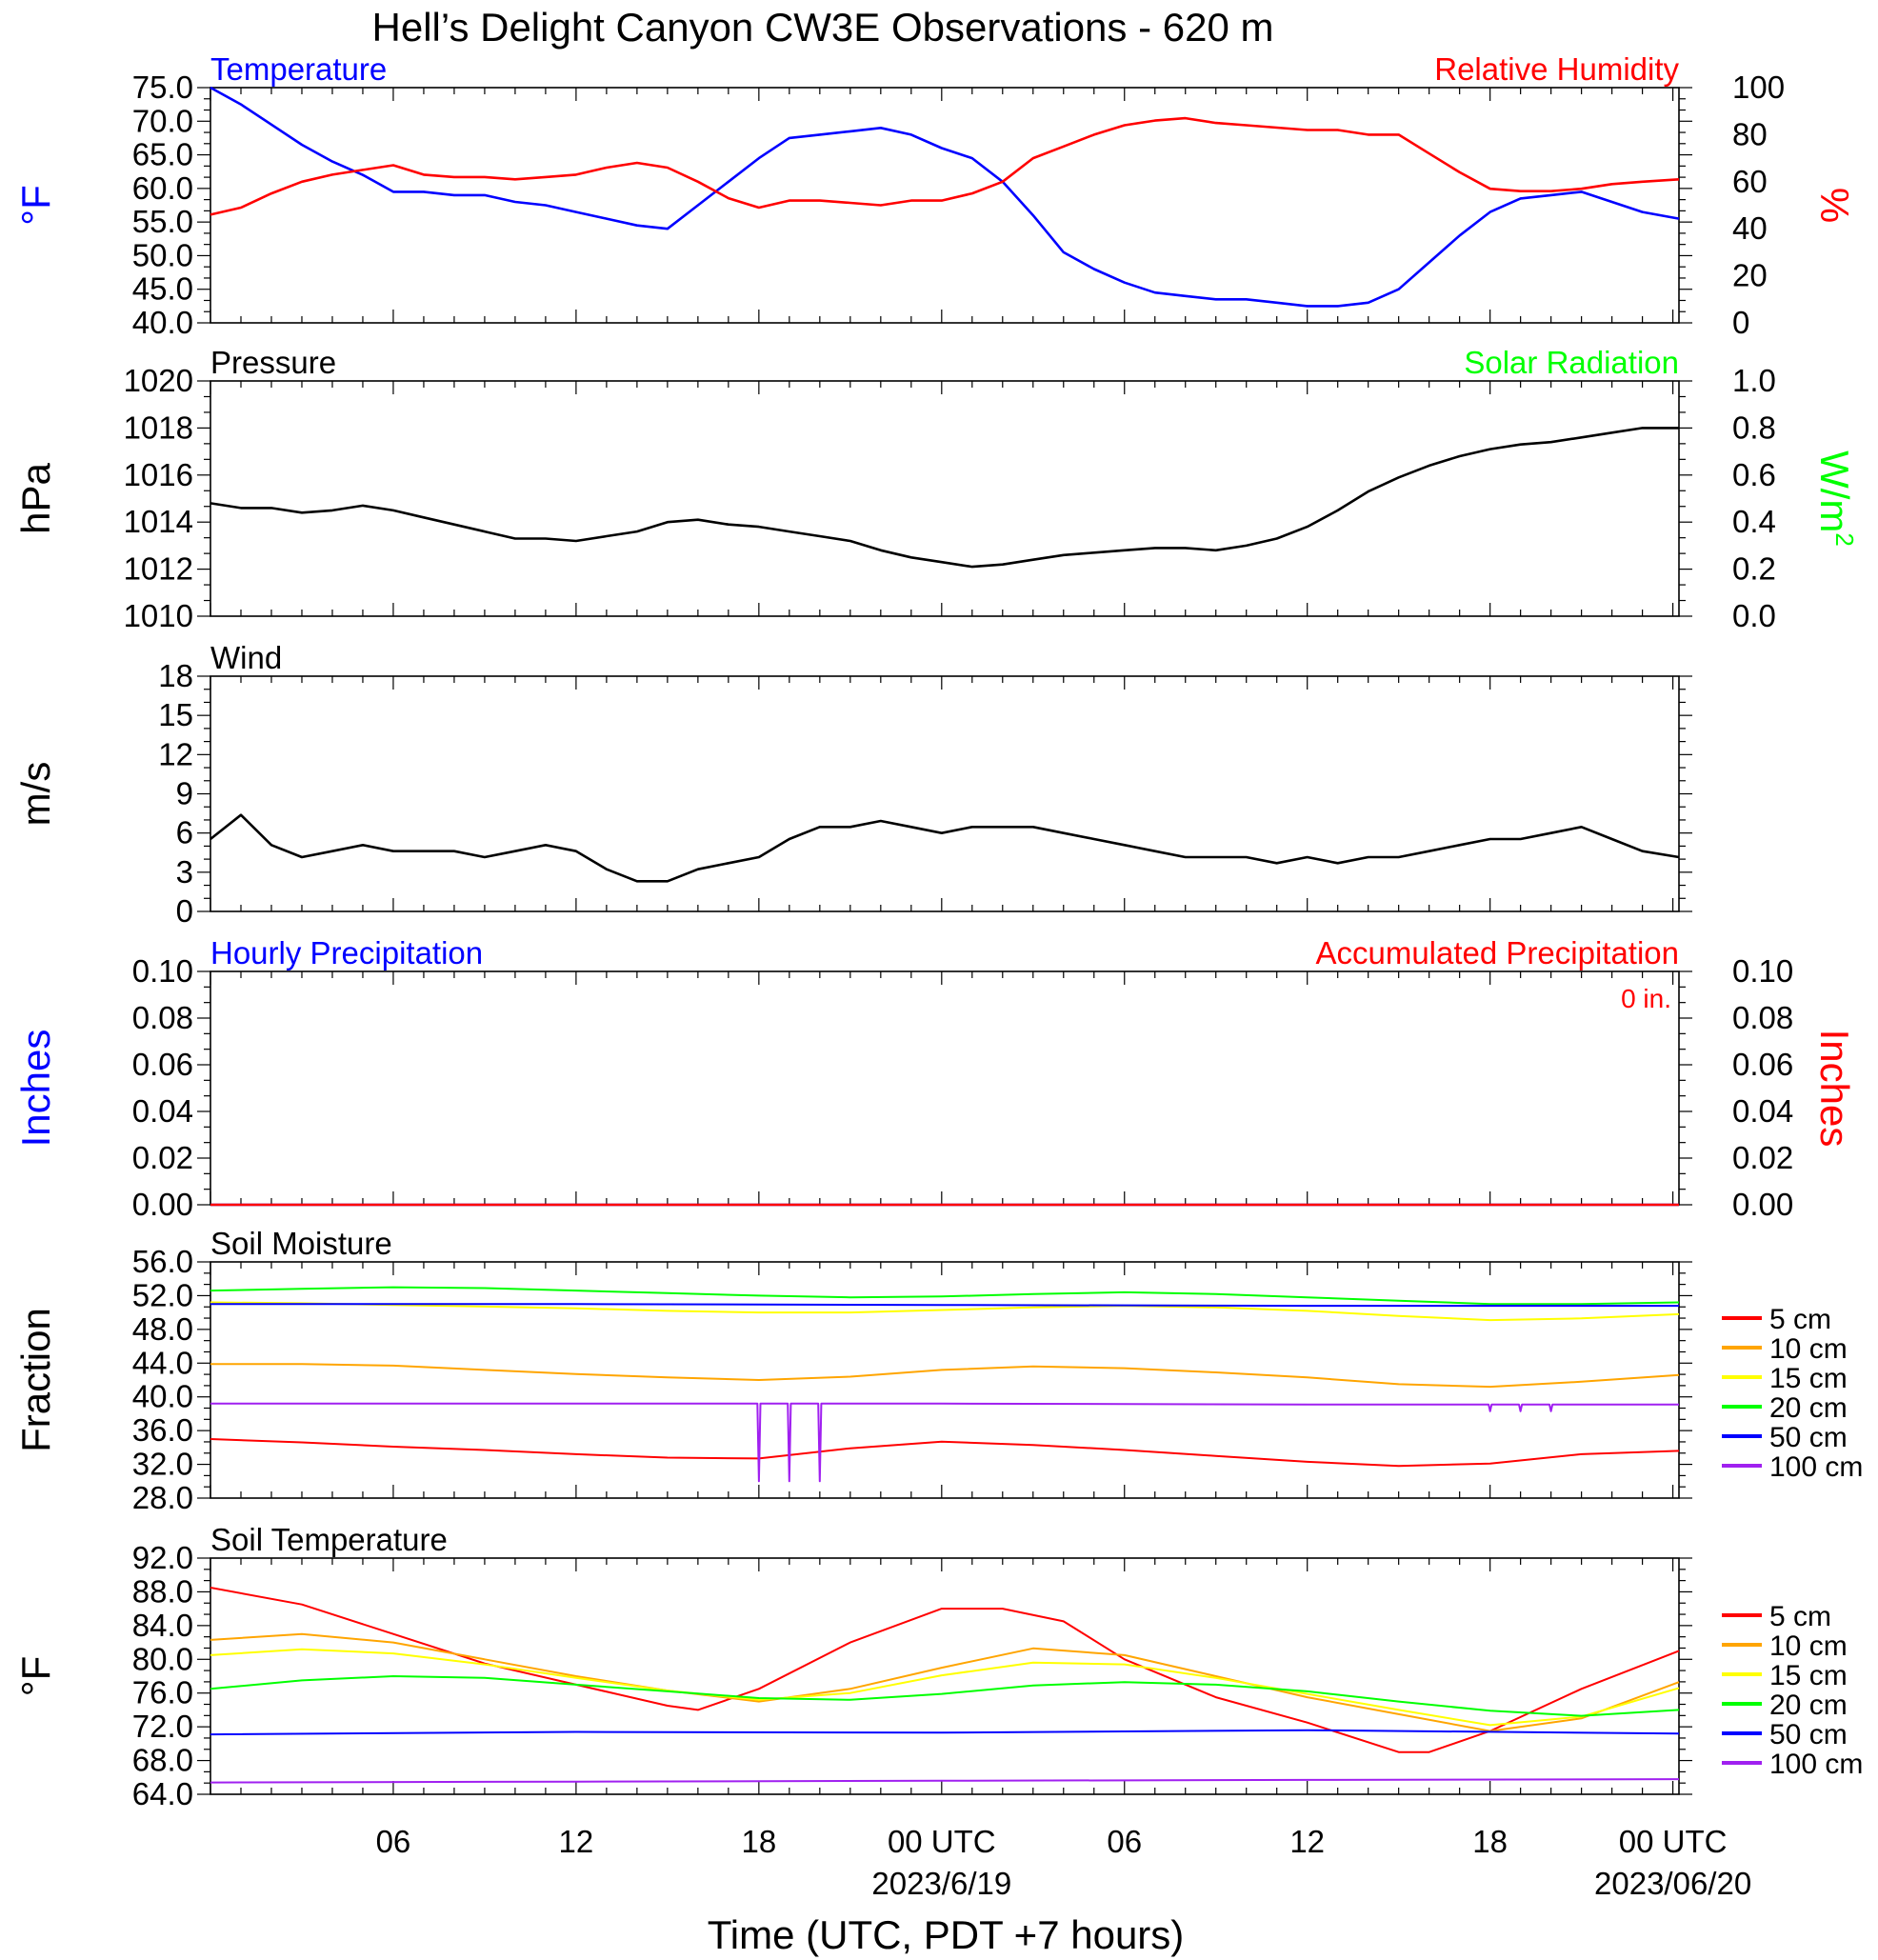  I want to click on y-tick-label: 9, so click(184, 793).